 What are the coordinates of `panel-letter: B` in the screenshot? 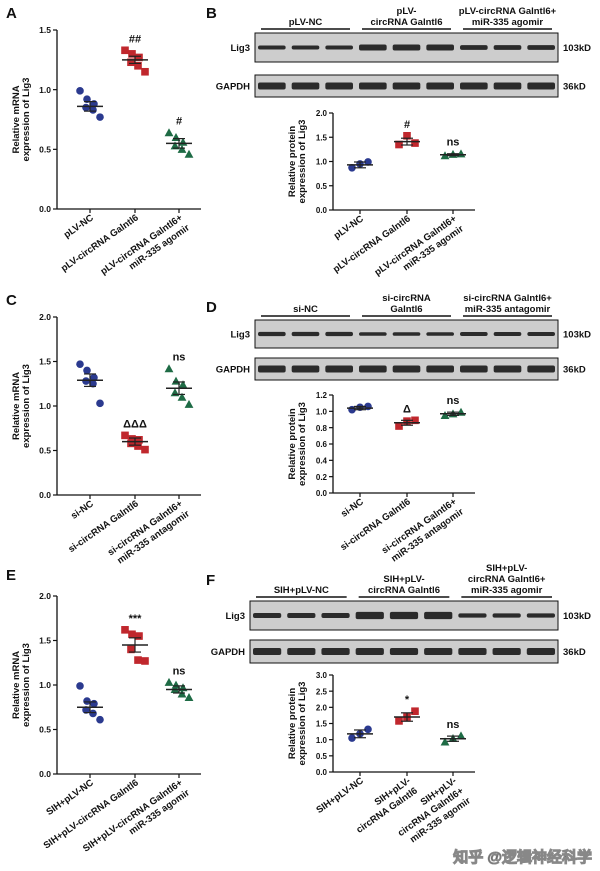 It's located at (211, 13).